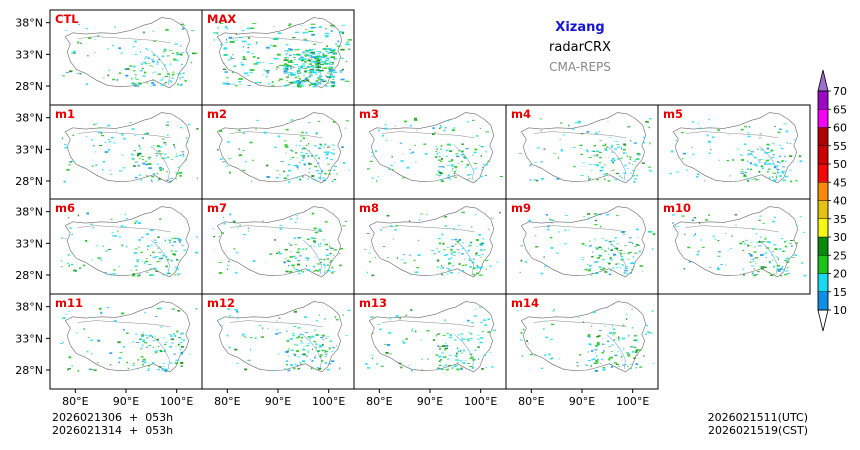 Image resolution: width=860 pixels, height=450 pixels. I want to click on panel-label: CTL, so click(67, 19).